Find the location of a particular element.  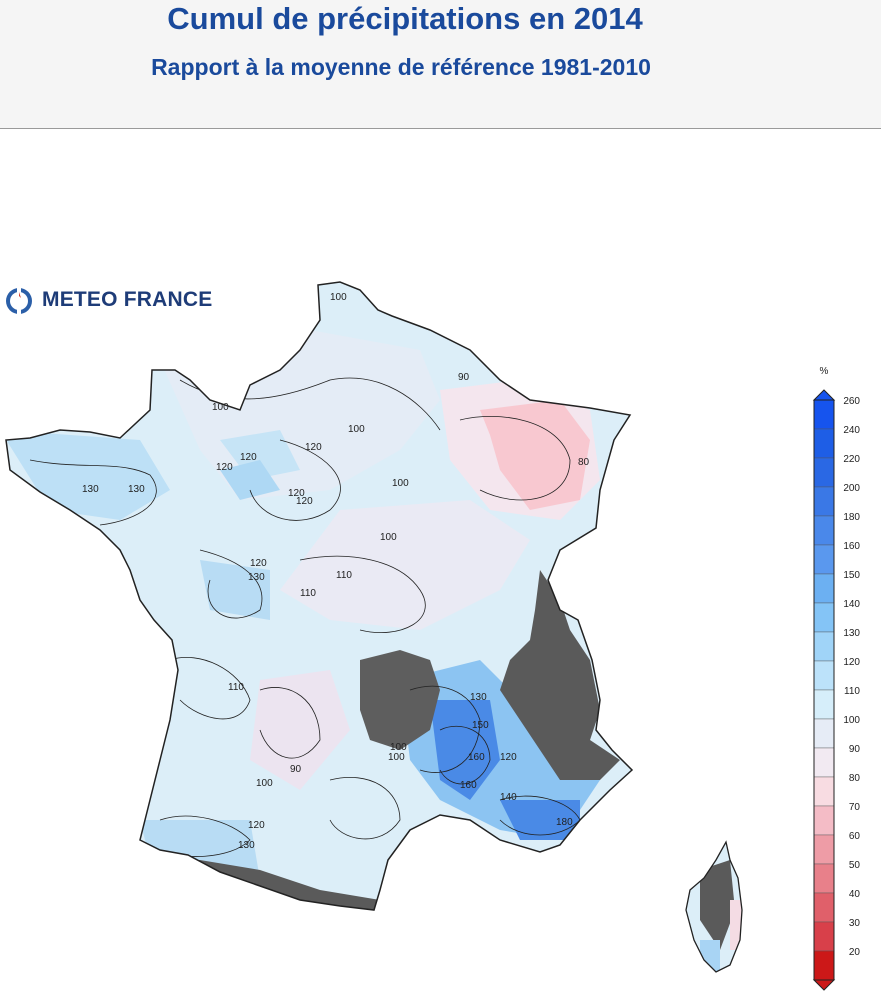

legend-tick-label: 100 is located at coordinates (851, 720).